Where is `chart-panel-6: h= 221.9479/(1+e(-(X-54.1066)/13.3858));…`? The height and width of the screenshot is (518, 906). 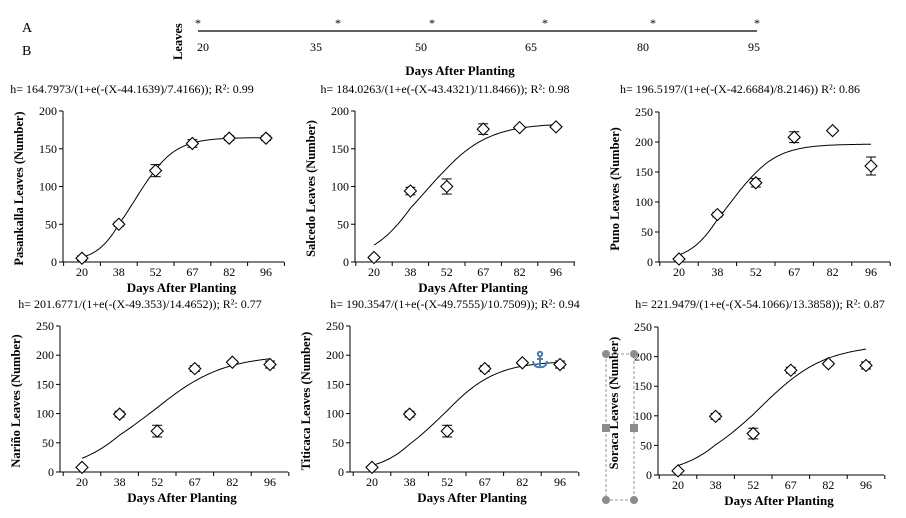 chart-panel-6: h= 221.9479/(1+e(-(X-54.1066)/13.3858));… is located at coordinates (746, 402).